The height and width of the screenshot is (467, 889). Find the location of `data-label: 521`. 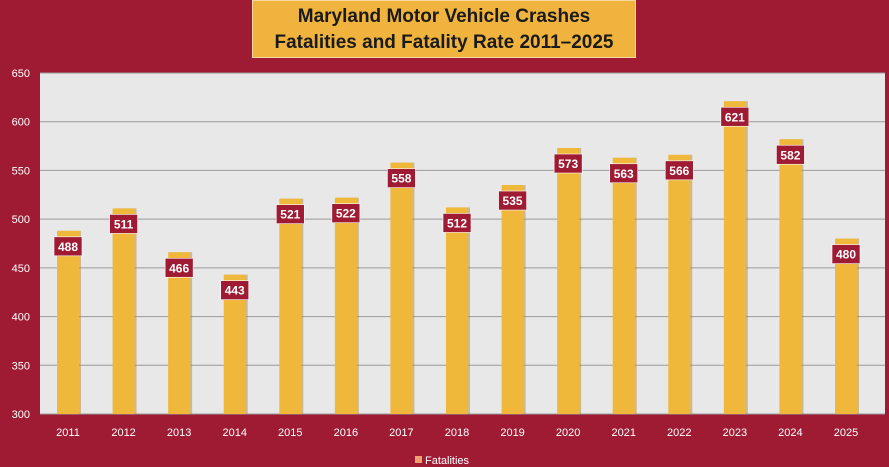

data-label: 521 is located at coordinates (290, 215).